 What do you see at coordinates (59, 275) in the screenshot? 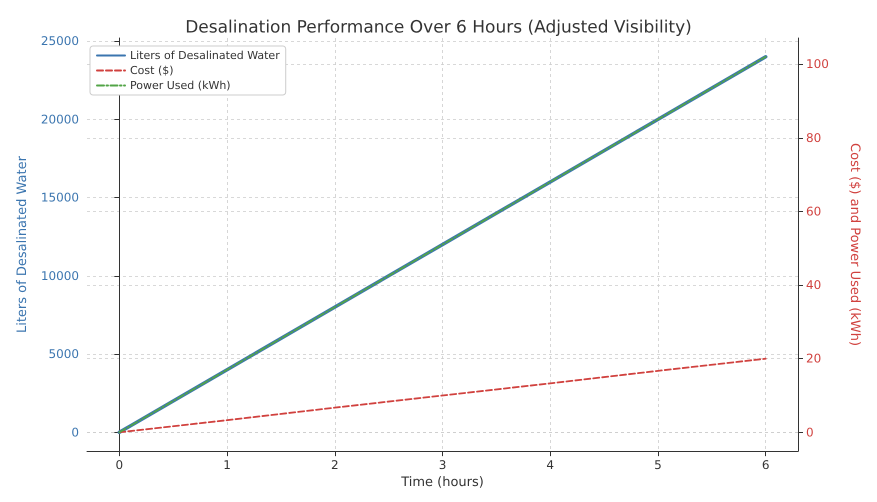
I see `y-tick-label: 10000` at bounding box center [59, 275].